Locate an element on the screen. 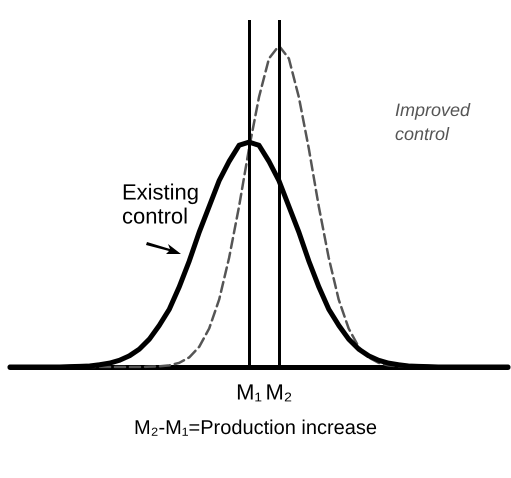  x-tick-label: M₂ is located at coordinates (278, 392).